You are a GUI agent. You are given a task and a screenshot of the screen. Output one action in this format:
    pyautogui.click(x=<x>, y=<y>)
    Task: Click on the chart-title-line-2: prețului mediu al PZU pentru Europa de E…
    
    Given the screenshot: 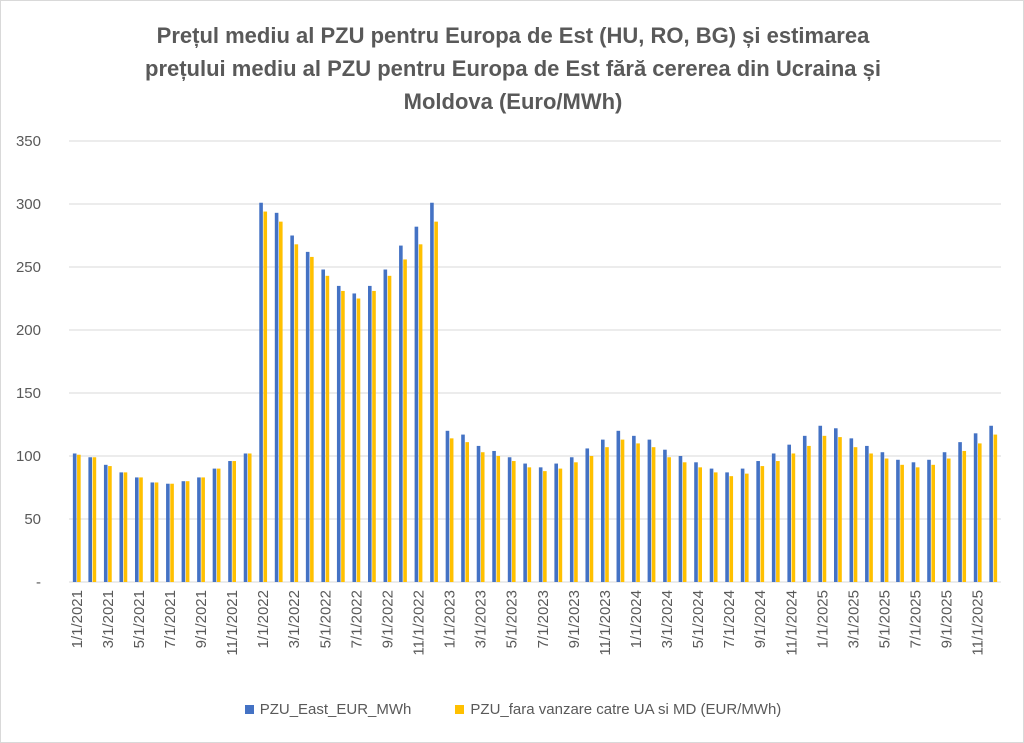 What is the action you would take?
    pyautogui.click(x=513, y=68)
    